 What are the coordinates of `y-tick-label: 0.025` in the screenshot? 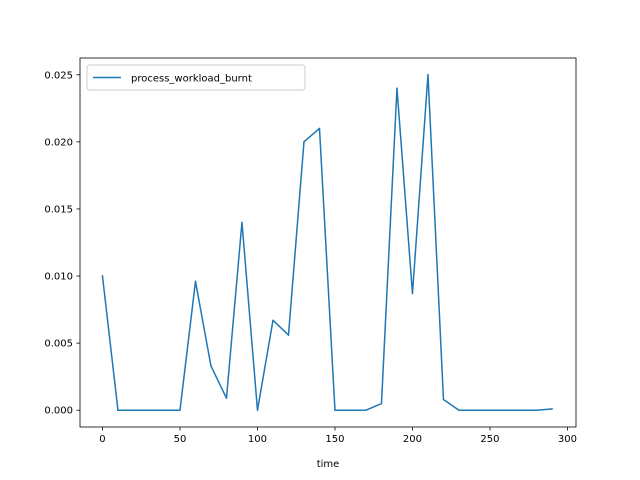 It's located at (58, 75).